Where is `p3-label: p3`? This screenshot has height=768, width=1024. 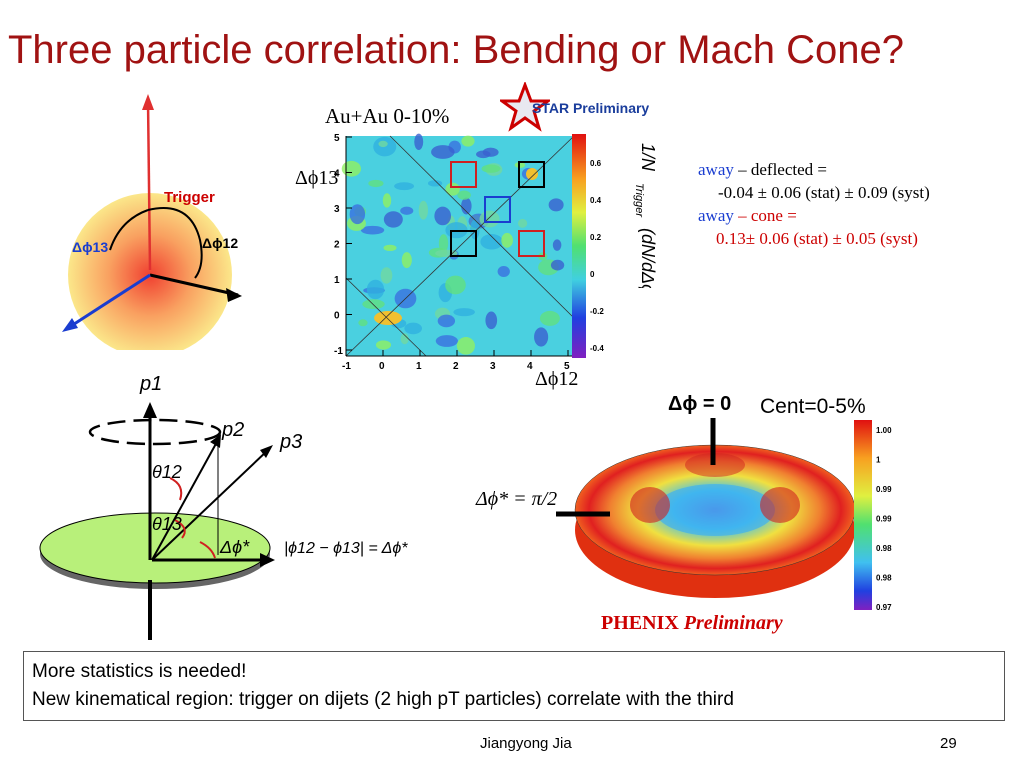
p3-label: p3 is located at coordinates (290, 442).